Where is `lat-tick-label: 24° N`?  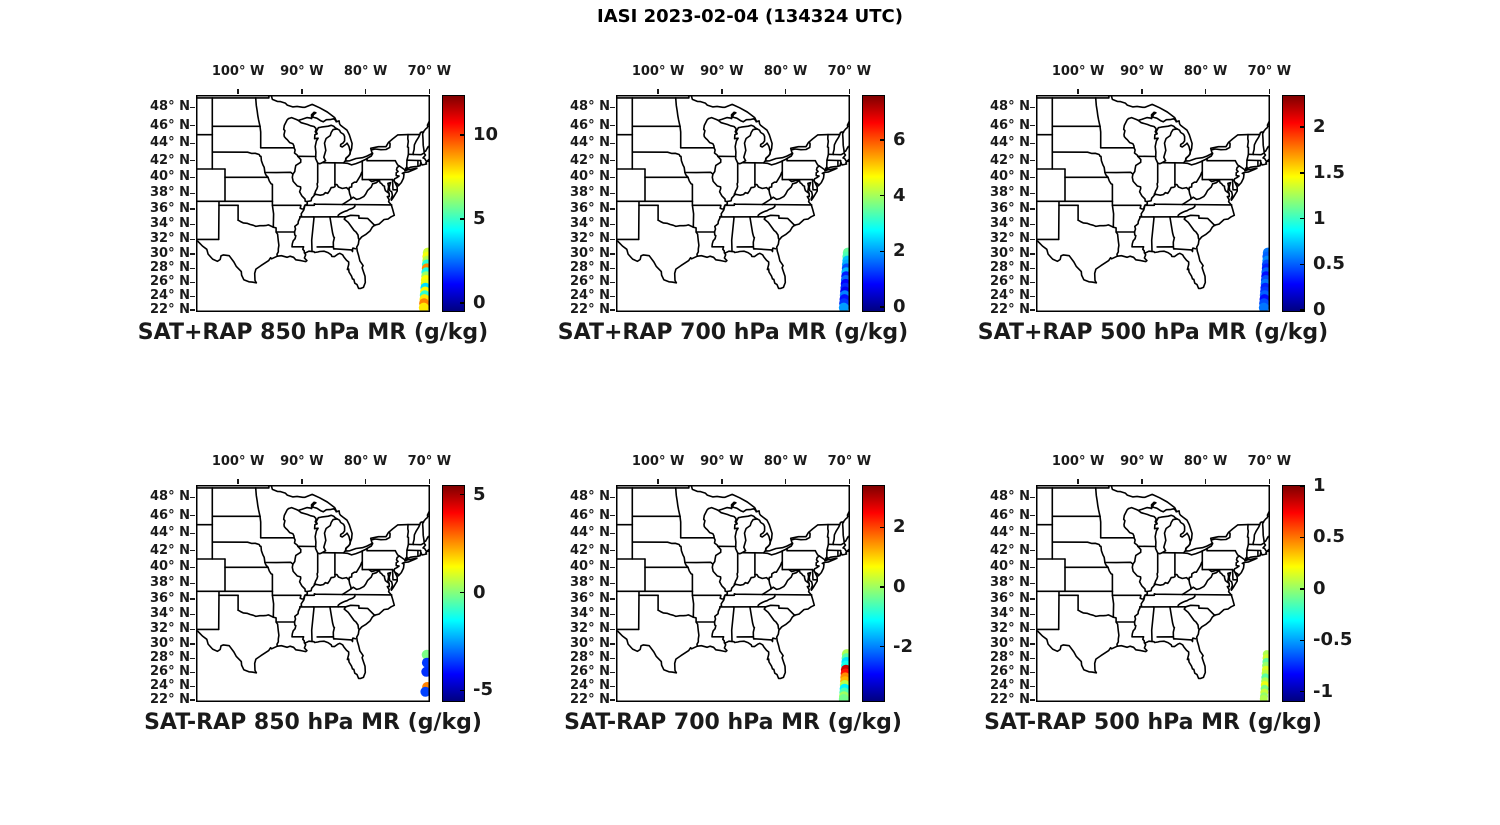
lat-tick-label: 24° N is located at coordinates (1010, 686).